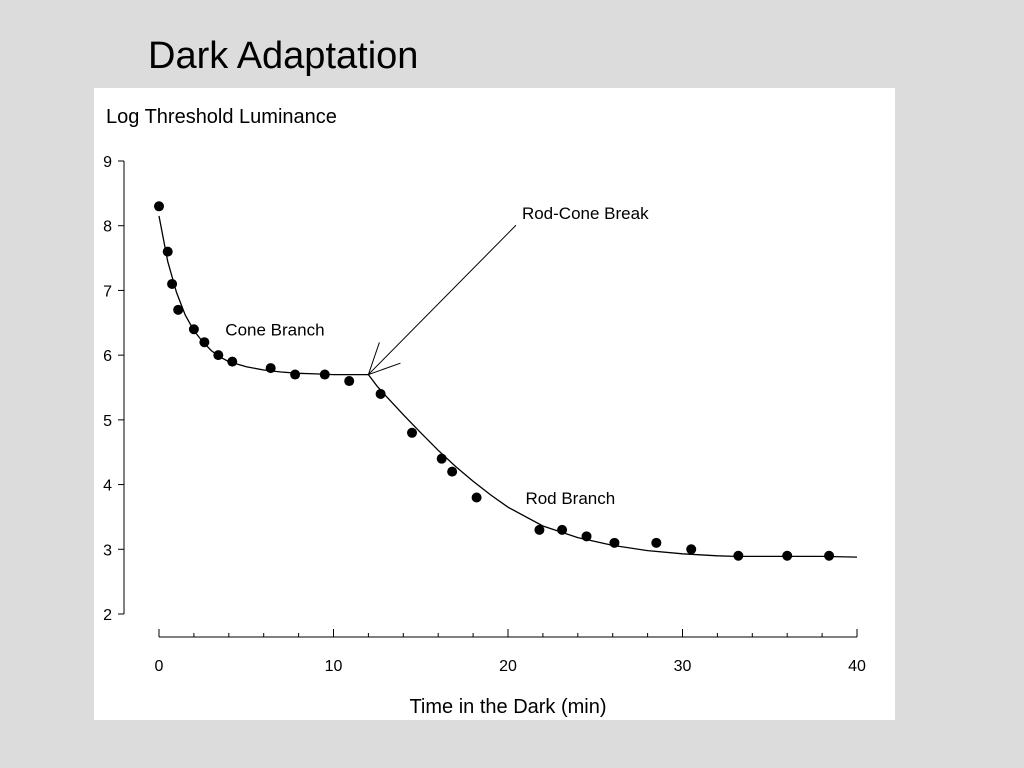  I want to click on y-tick-label: 4, so click(107, 486).